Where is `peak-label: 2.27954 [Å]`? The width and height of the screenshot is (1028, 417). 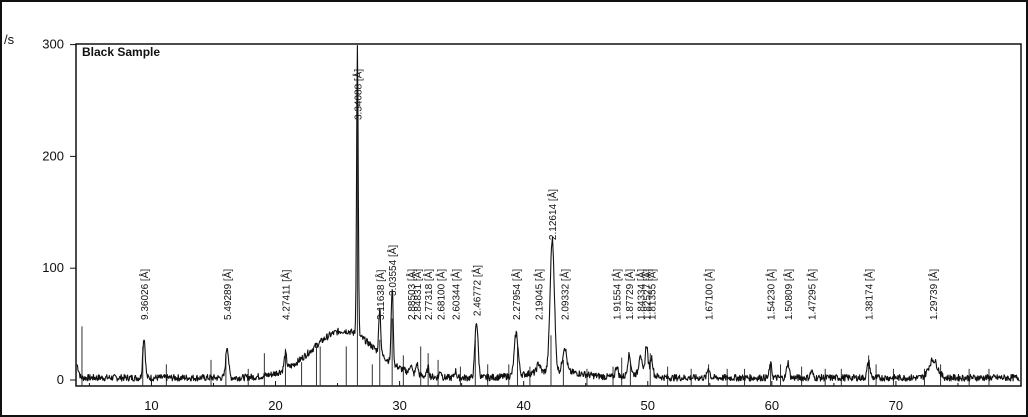
peak-label: 2.27954 [Å] is located at coordinates (516, 294).